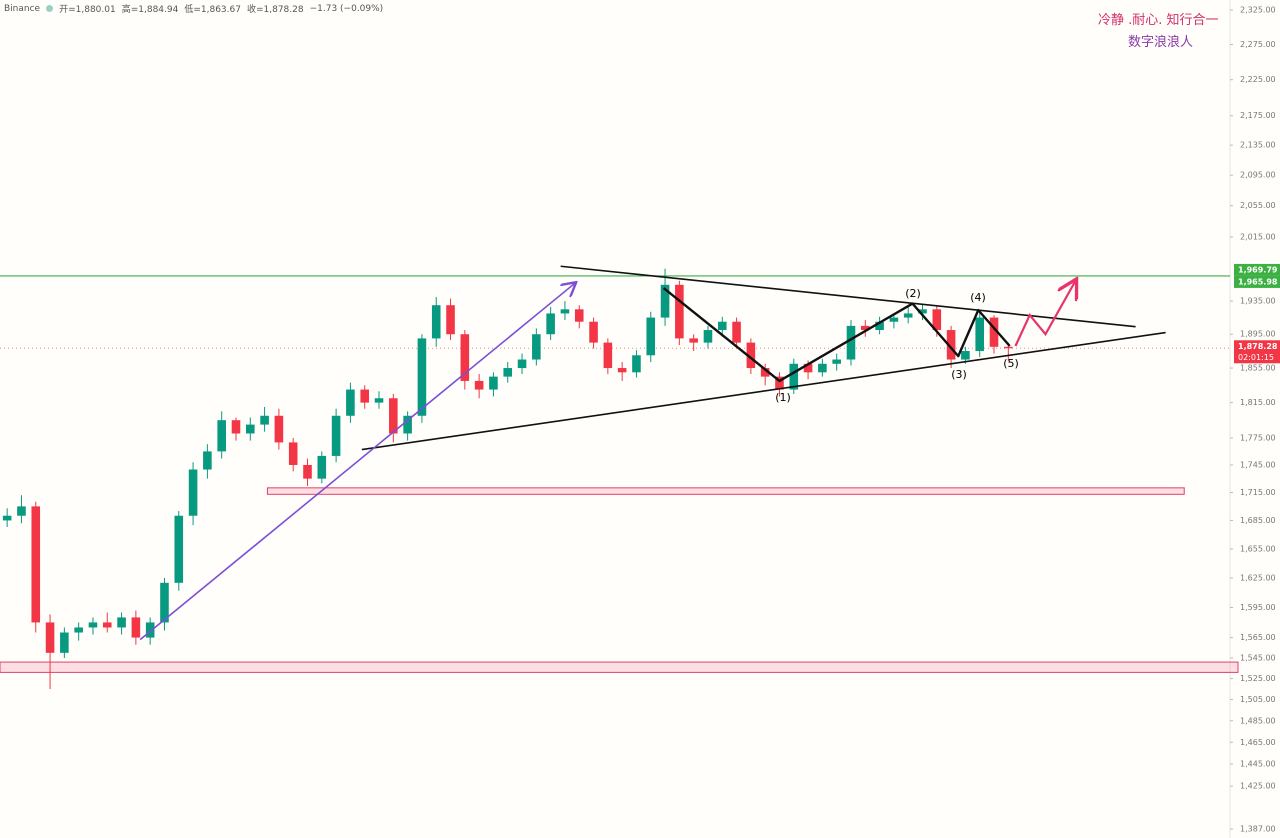 This screenshot has height=838, width=1280. Describe the element at coordinates (212, 10) in the screenshot. I see `low: 低=1,863.67` at that location.